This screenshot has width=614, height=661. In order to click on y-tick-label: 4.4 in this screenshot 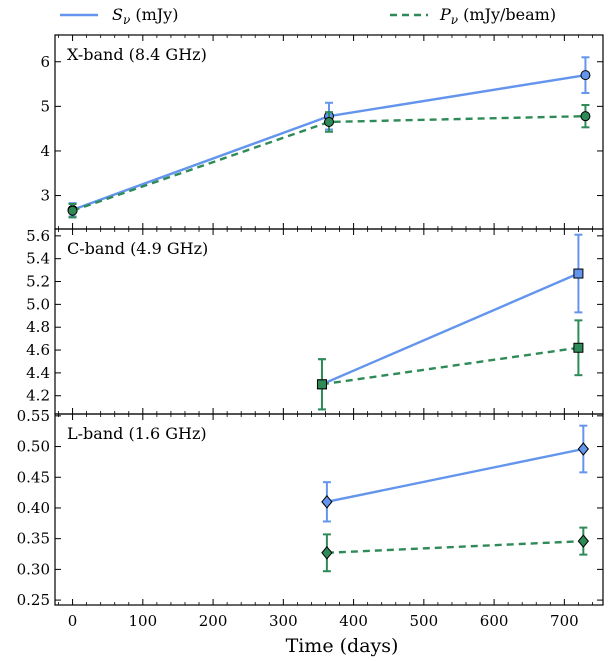, I will do `click(38, 373)`.